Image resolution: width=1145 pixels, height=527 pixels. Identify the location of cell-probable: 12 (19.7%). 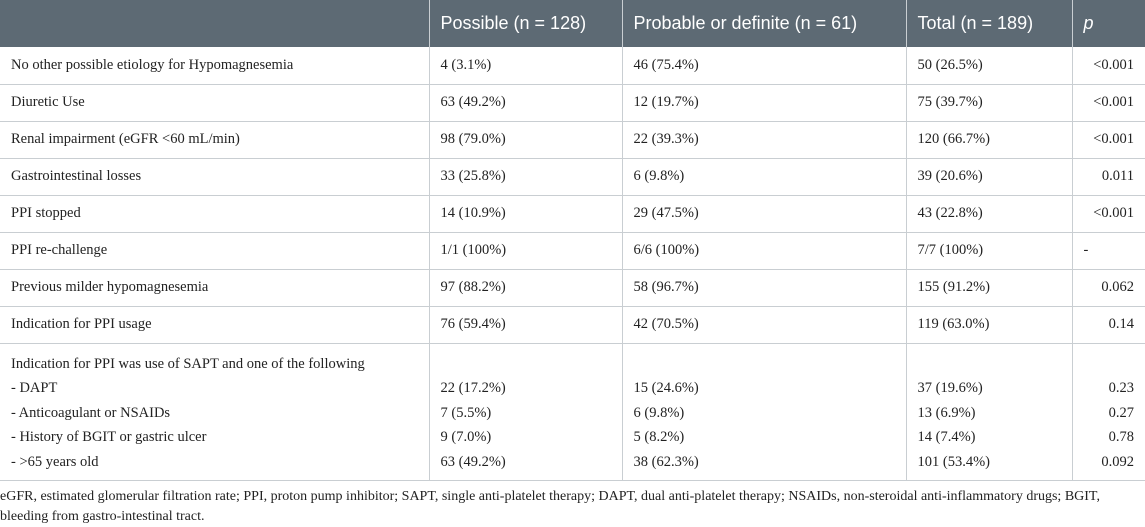
(763, 103).